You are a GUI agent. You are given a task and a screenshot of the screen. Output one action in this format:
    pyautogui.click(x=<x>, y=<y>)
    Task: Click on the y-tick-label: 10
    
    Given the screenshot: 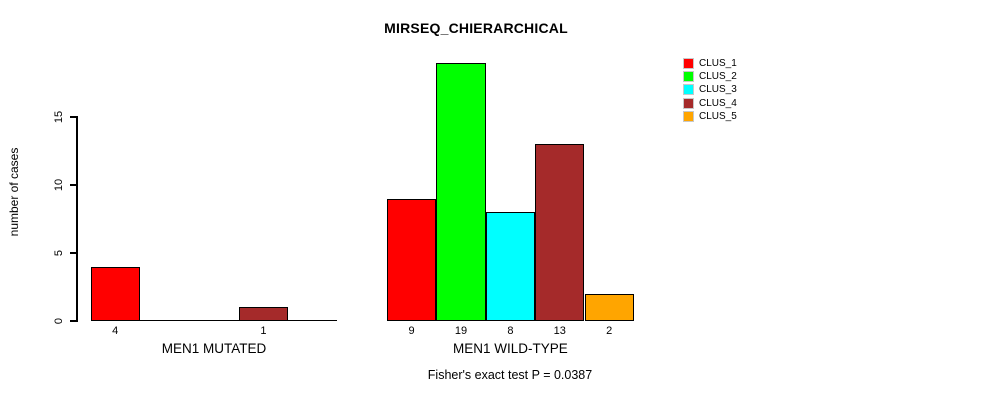 What is the action you would take?
    pyautogui.click(x=59, y=185)
    